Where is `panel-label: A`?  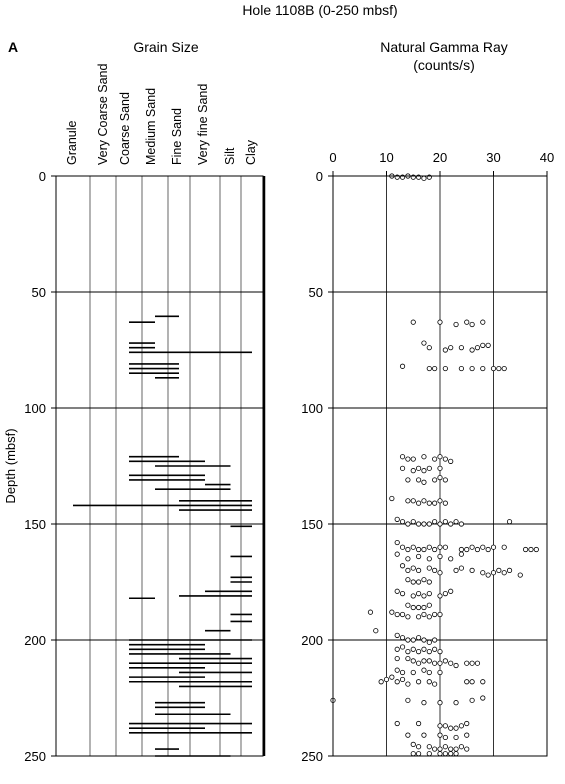
panel-label: A is located at coordinates (13, 47).